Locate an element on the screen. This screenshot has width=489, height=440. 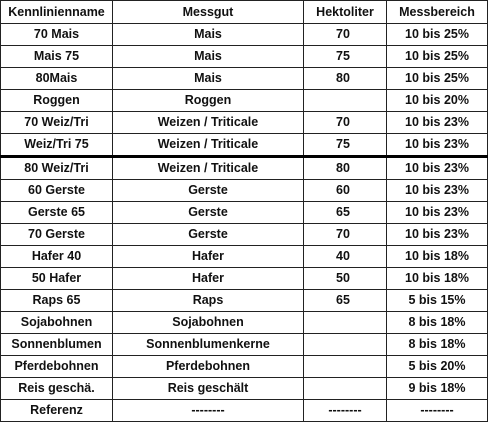
table-row: Pferdebohnen Pferdebohnen 5 bis 20% is located at coordinates (244, 366).